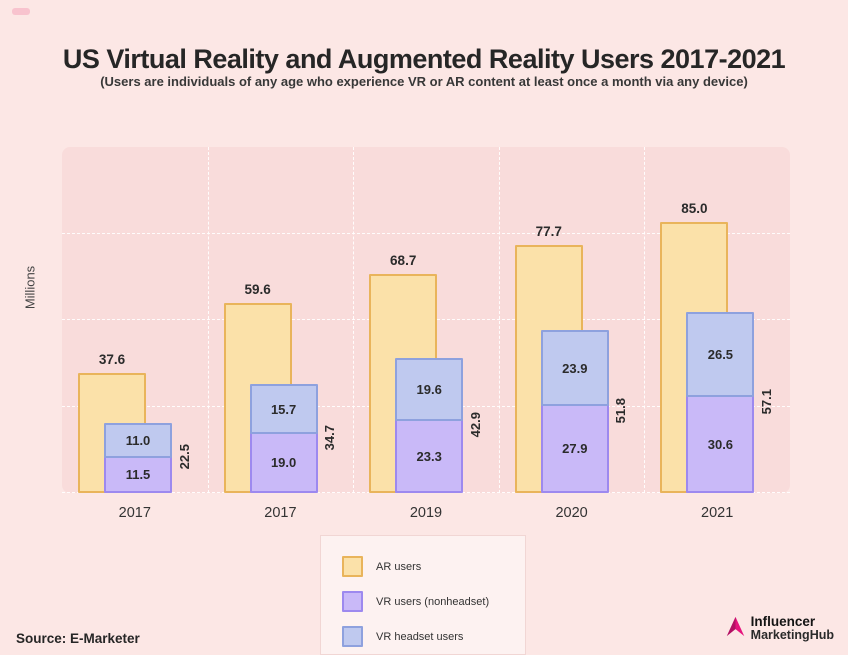  Describe the element at coordinates (21, 11) in the screenshot. I see `decoration-mark` at that location.